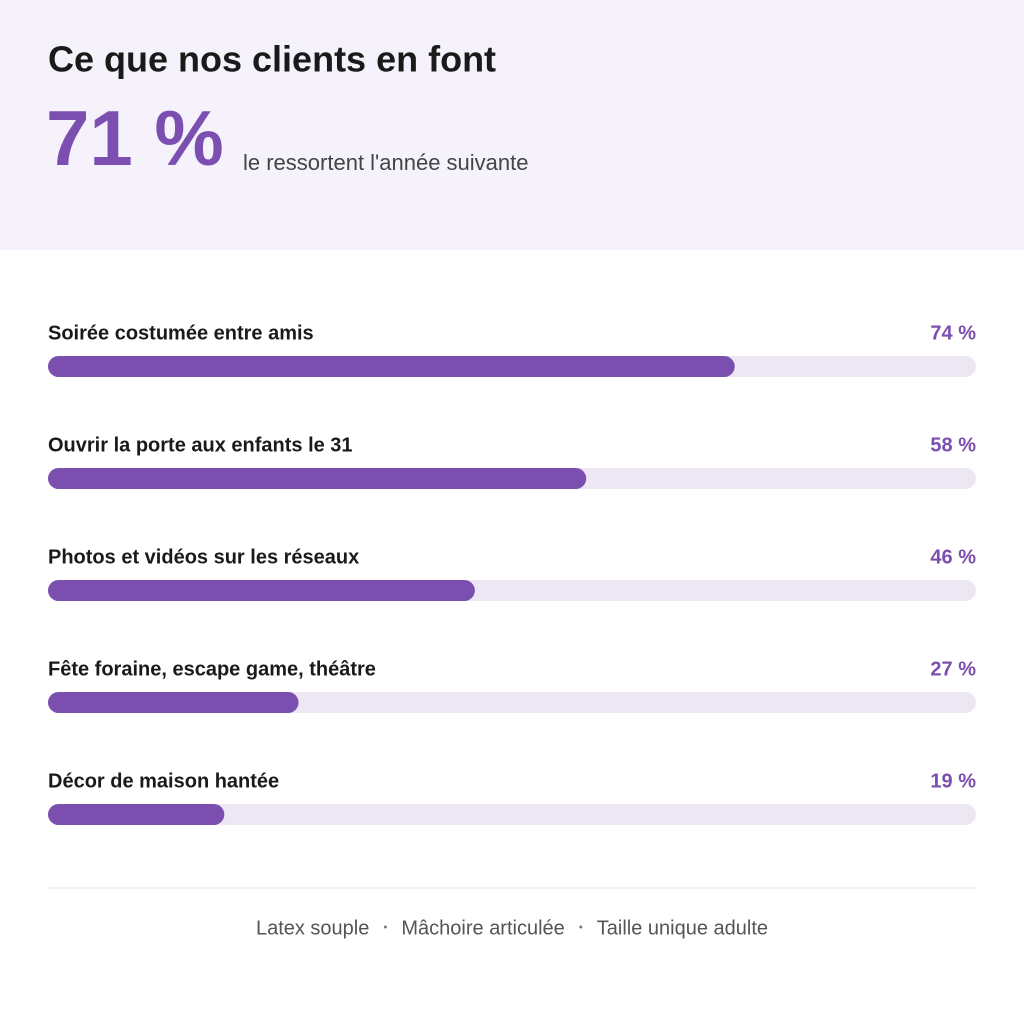 The height and width of the screenshot is (1024, 1024). Describe the element at coordinates (203, 557) in the screenshot. I see `bar-label: Photos et vidéos sur les réseaux` at that location.